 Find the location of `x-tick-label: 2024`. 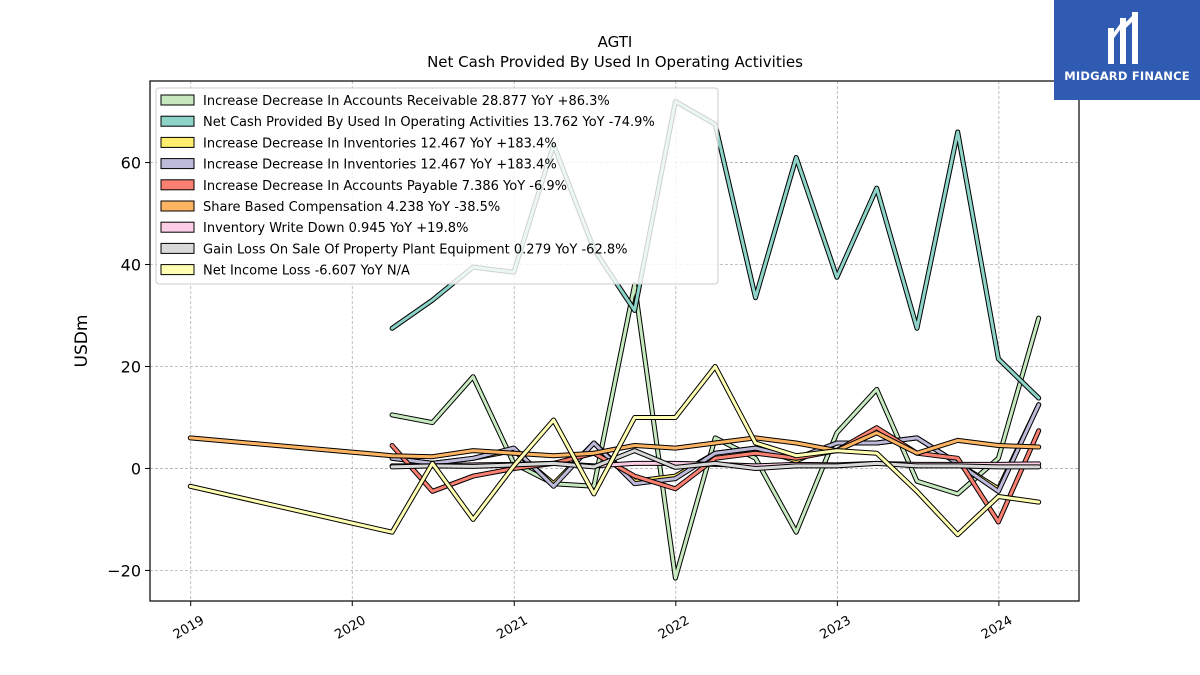

x-tick-label: 2024 is located at coordinates (997, 628).